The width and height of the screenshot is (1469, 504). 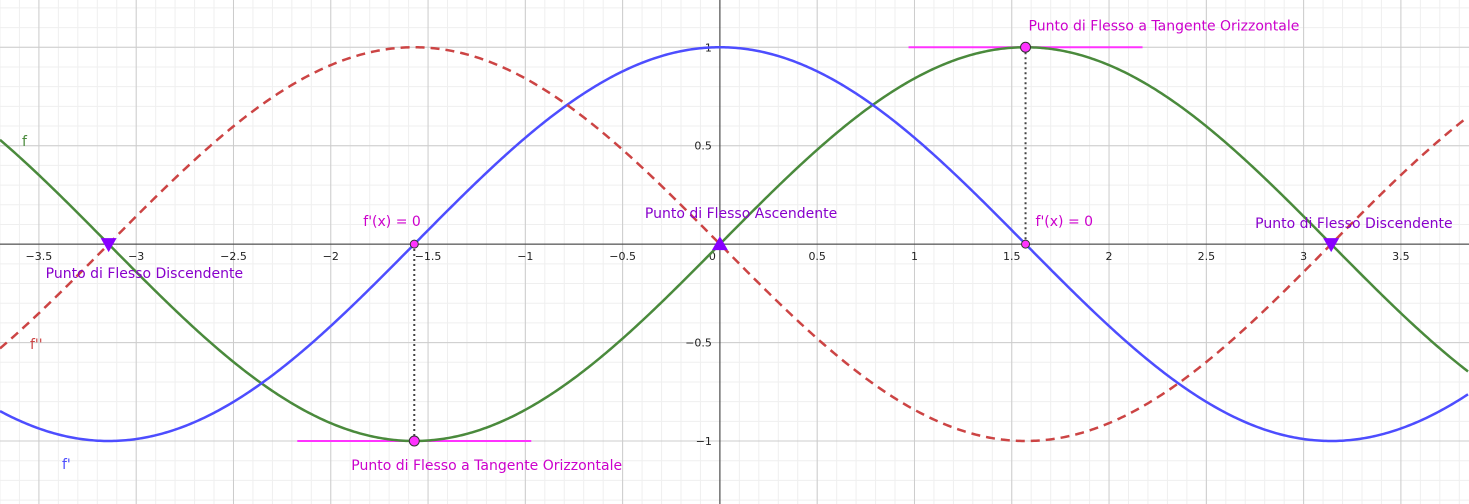 I want to click on x-tick-label: −3.5, so click(x=39, y=256).